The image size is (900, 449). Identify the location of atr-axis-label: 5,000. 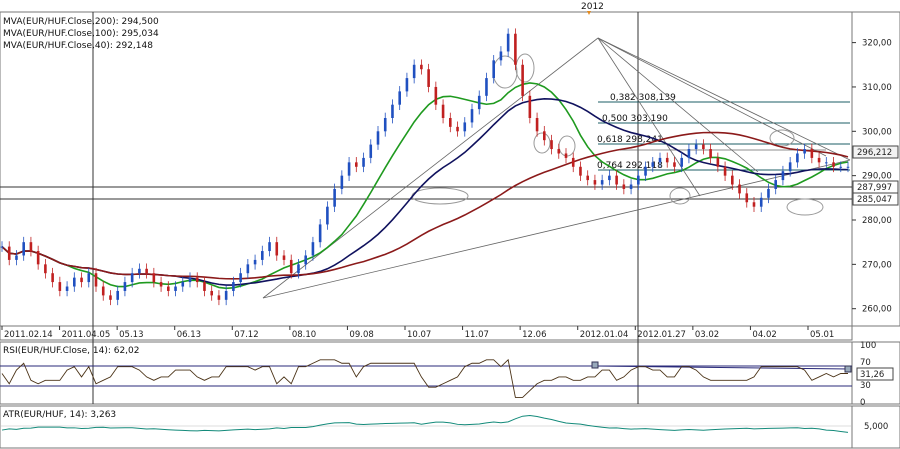
(876, 427).